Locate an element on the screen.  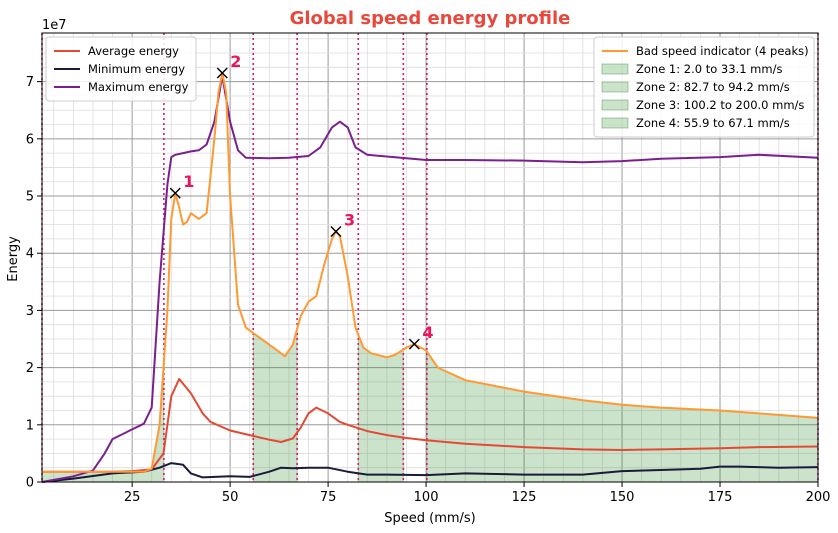
x-tick-label: 75 is located at coordinates (328, 497).